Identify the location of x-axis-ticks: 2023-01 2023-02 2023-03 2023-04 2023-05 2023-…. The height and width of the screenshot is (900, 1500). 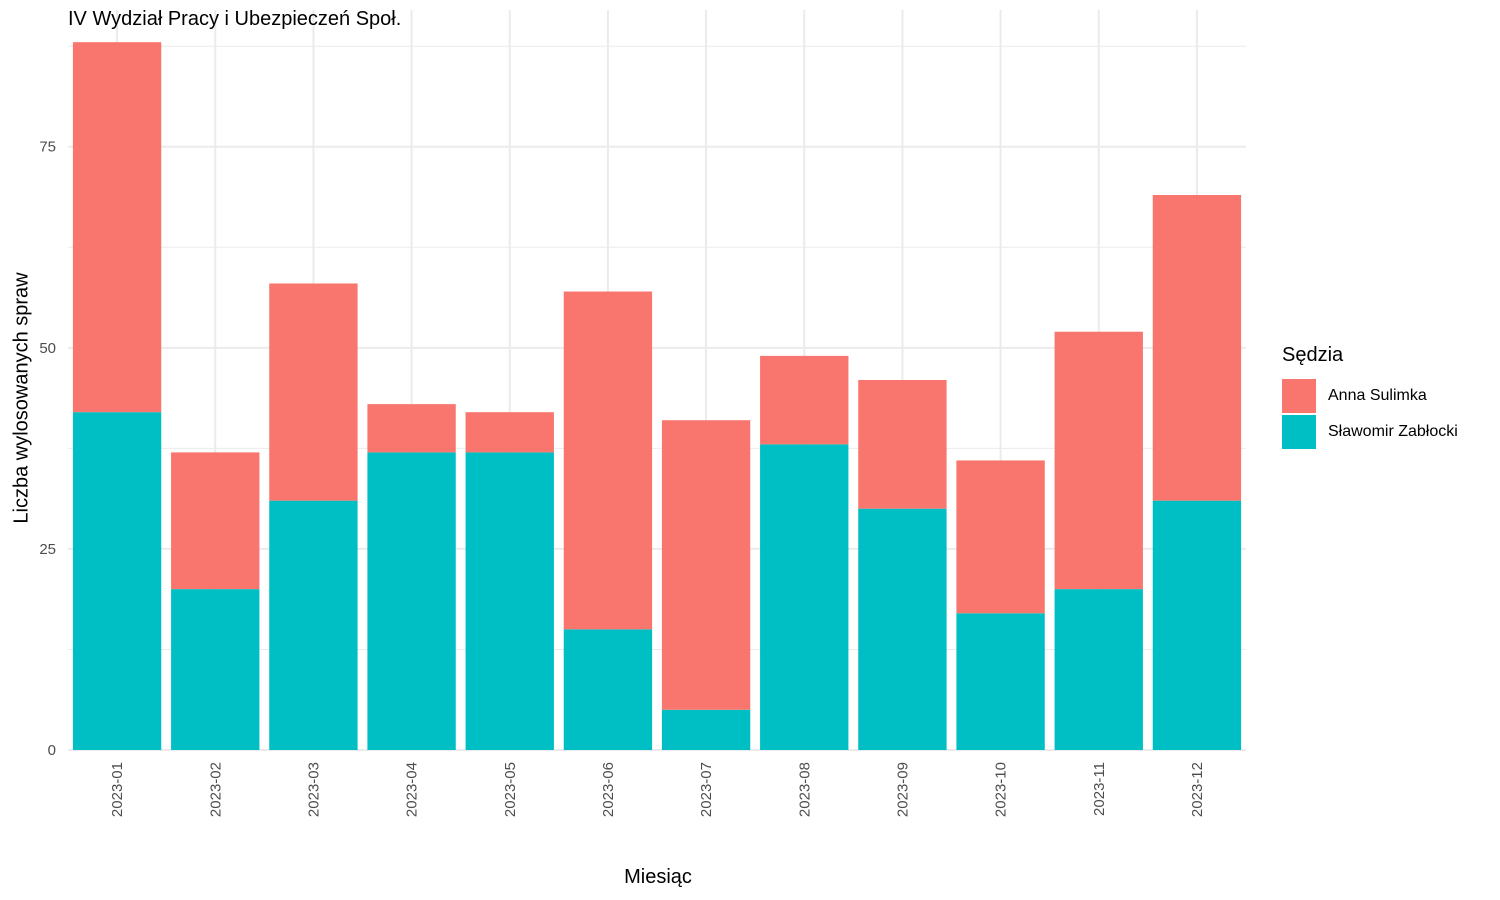
(657, 789).